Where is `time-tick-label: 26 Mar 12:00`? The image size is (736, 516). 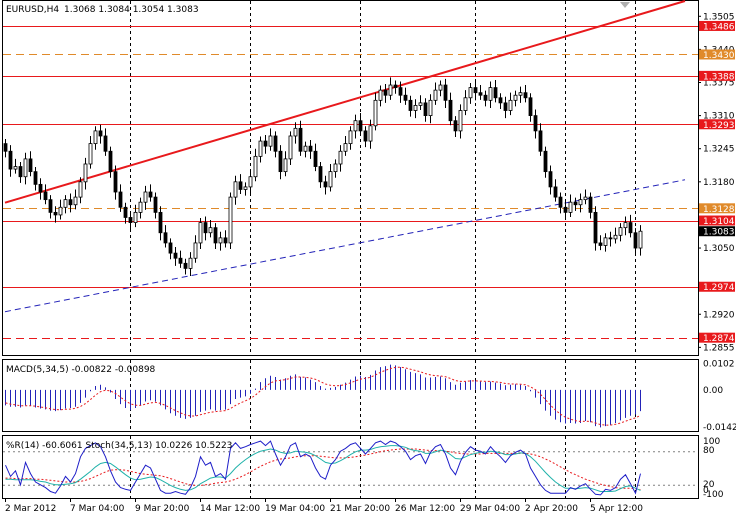 time-tick-label: 26 Mar 12:00 is located at coordinates (425, 509).